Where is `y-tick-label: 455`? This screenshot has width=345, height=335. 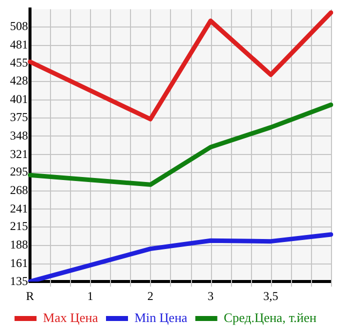
y-tick-label: 455 is located at coordinates (19, 62).